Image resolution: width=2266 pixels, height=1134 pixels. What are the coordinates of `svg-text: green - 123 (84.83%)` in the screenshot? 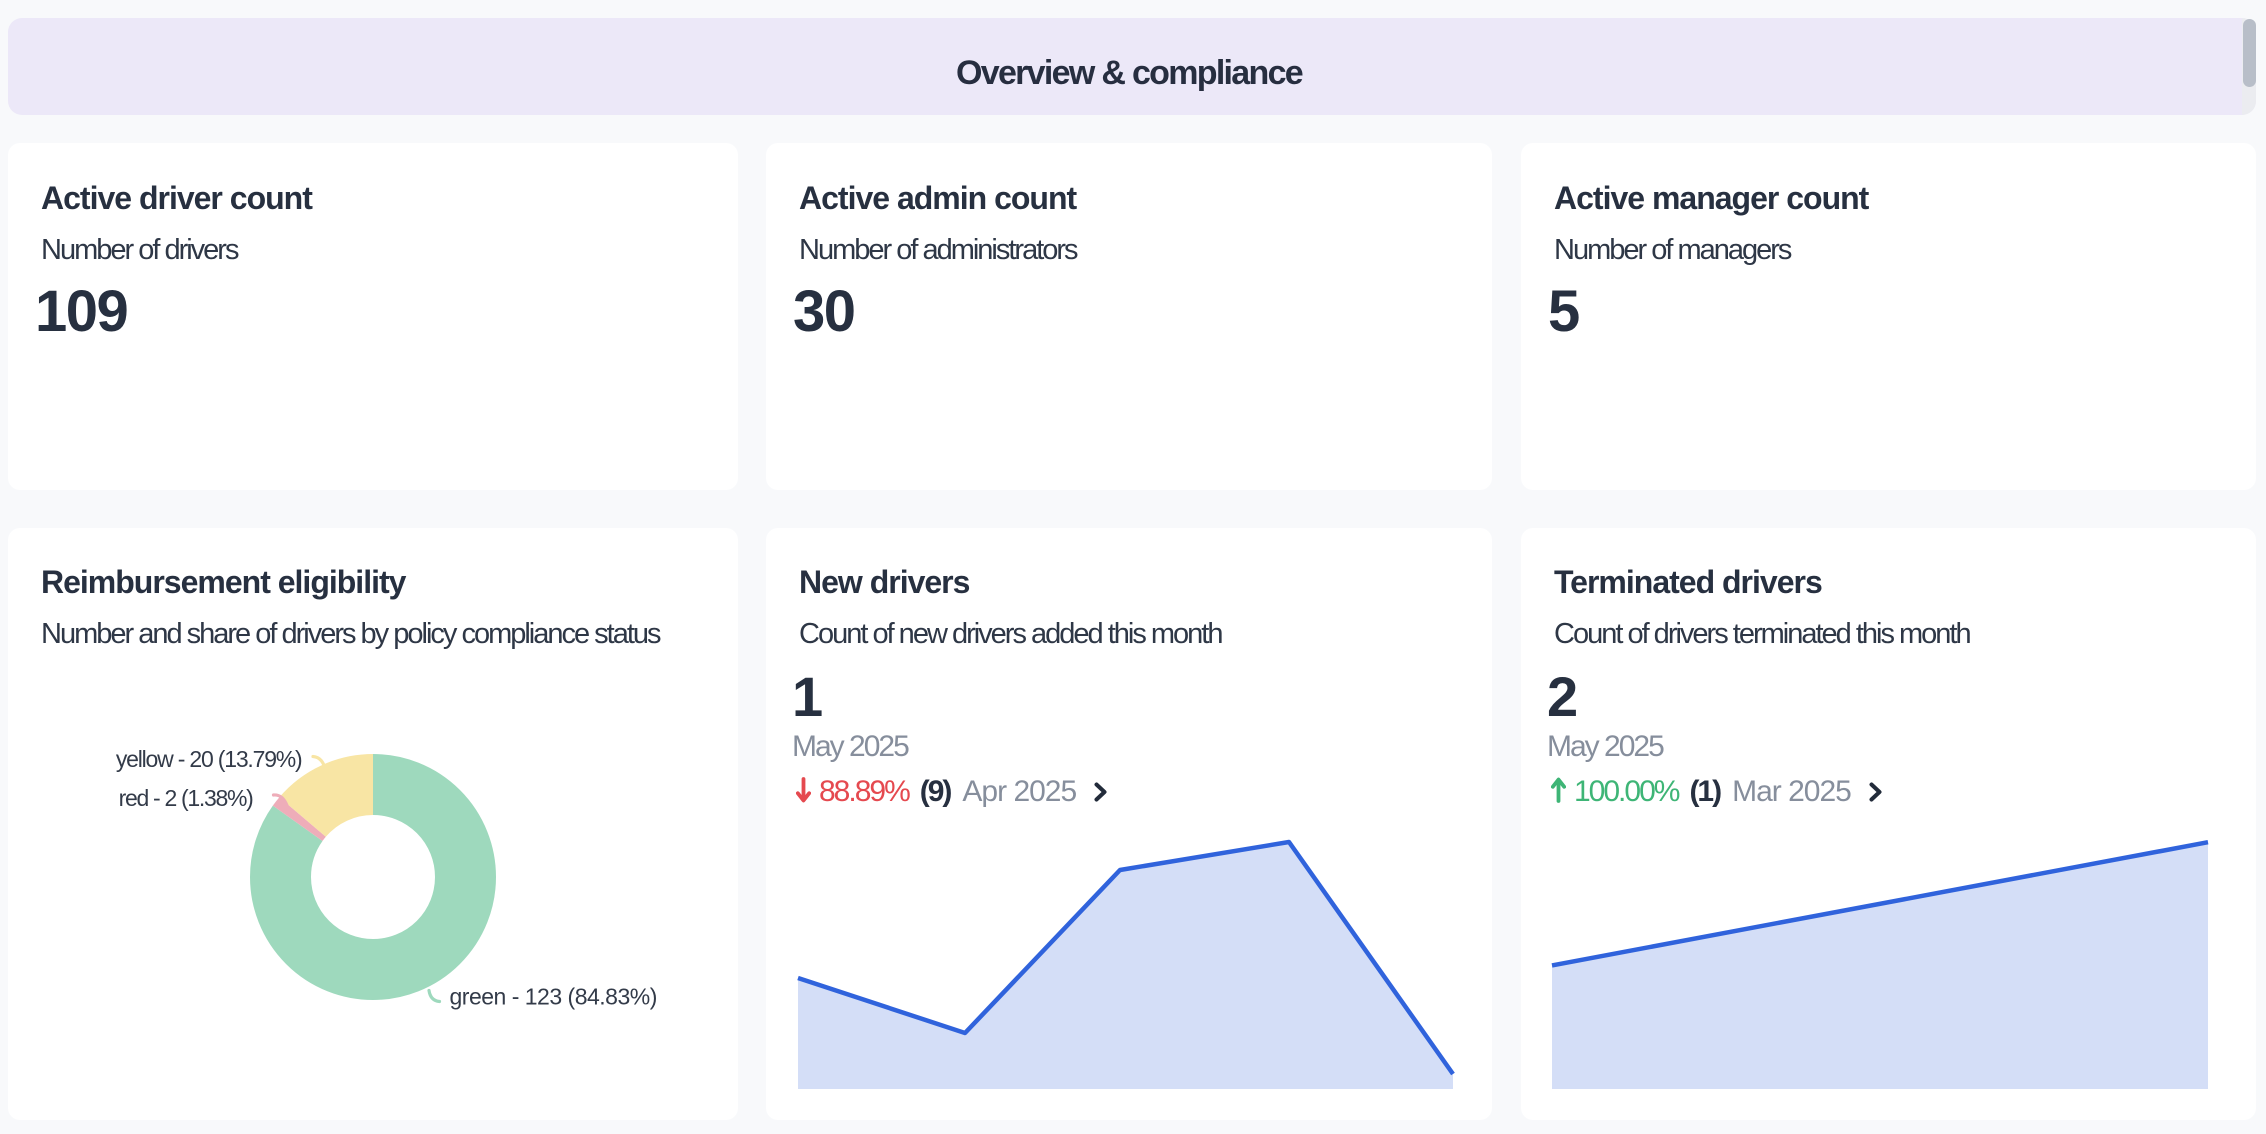 It's located at (553, 996).